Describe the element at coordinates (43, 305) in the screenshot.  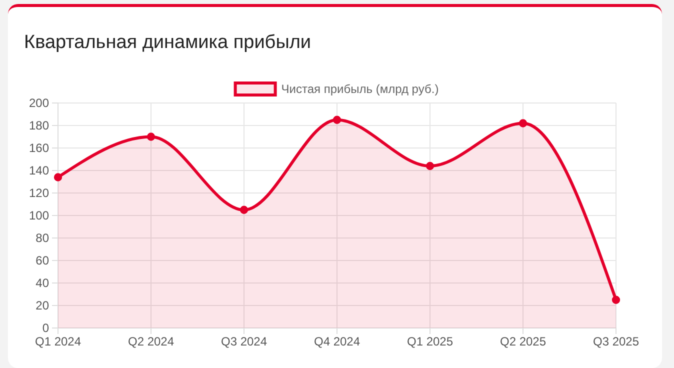
I see `y-tick-label: 20` at that location.